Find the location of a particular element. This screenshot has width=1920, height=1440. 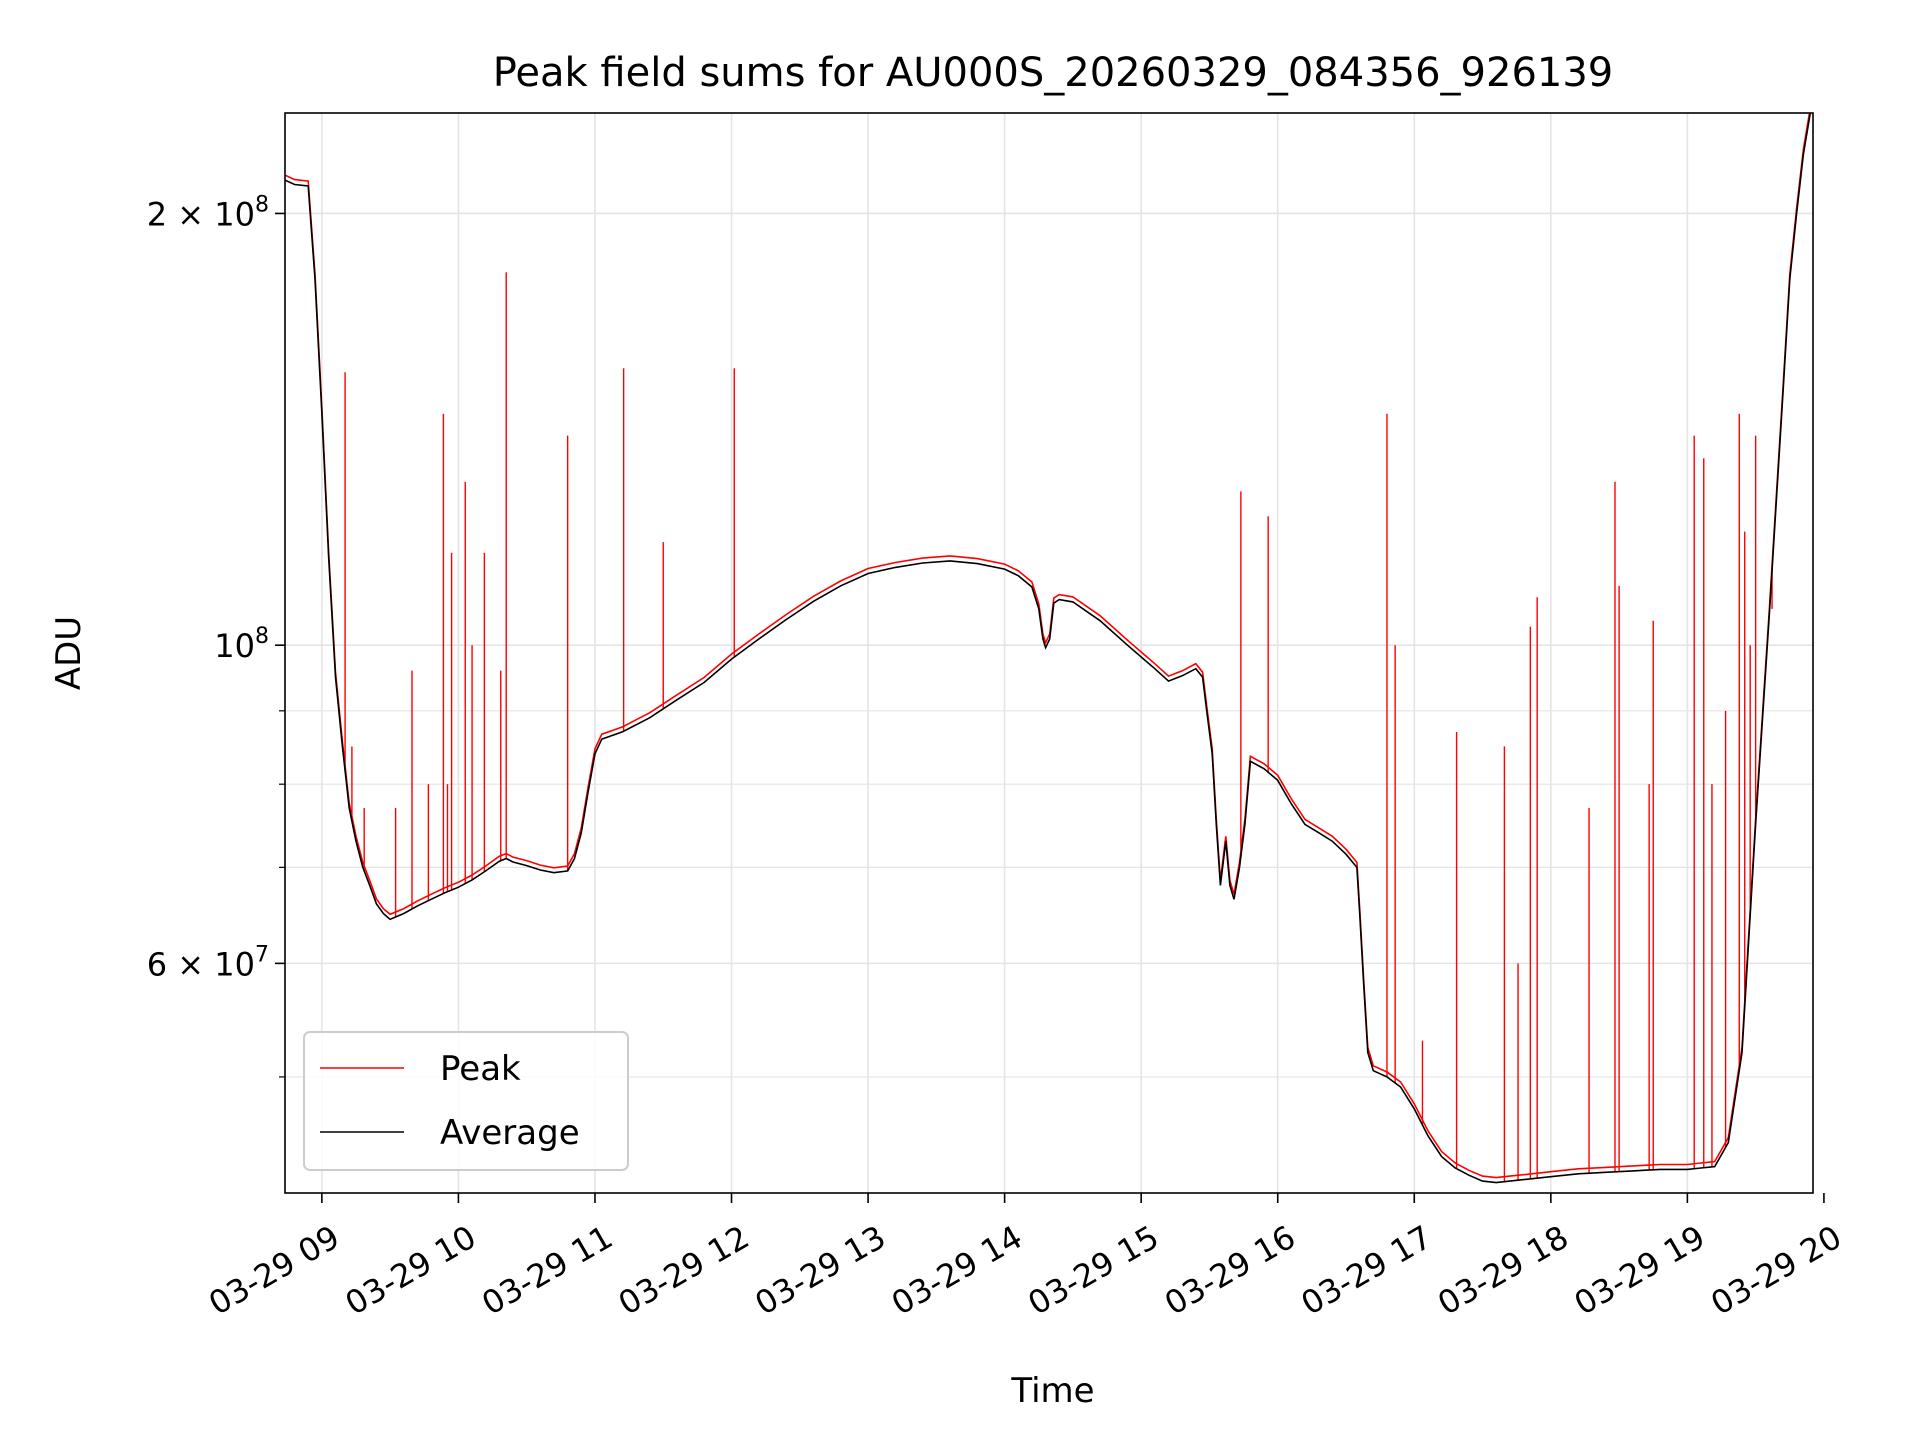

legend: Peak Average is located at coordinates (466, 1101).